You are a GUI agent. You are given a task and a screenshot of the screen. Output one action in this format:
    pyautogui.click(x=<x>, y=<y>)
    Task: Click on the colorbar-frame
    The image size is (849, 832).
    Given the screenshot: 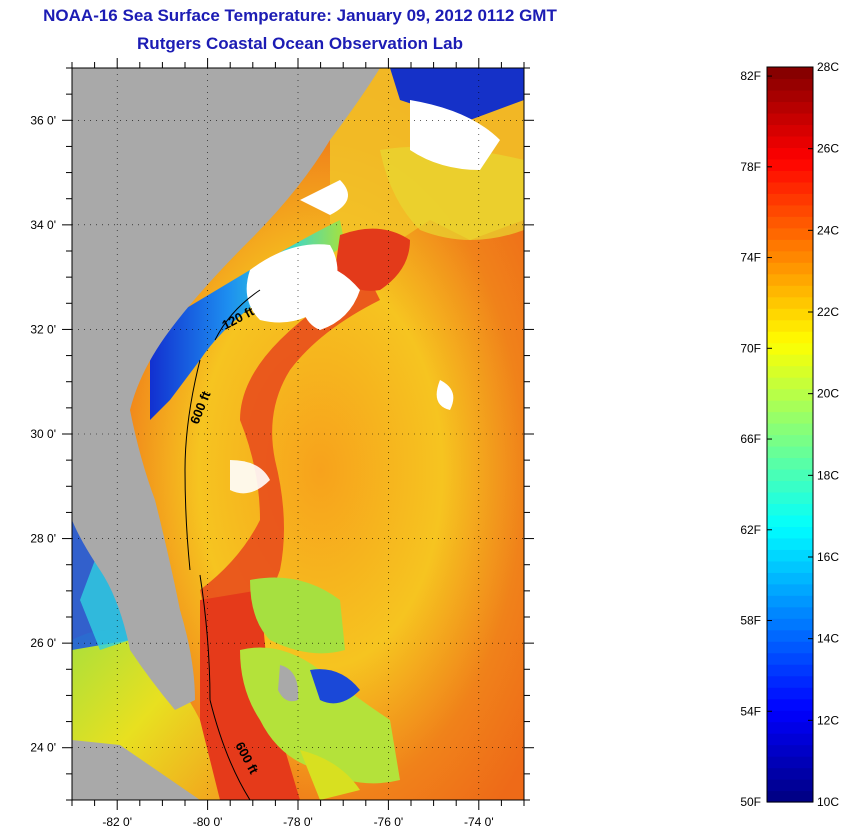 What is the action you would take?
    pyautogui.click(x=790, y=434)
    